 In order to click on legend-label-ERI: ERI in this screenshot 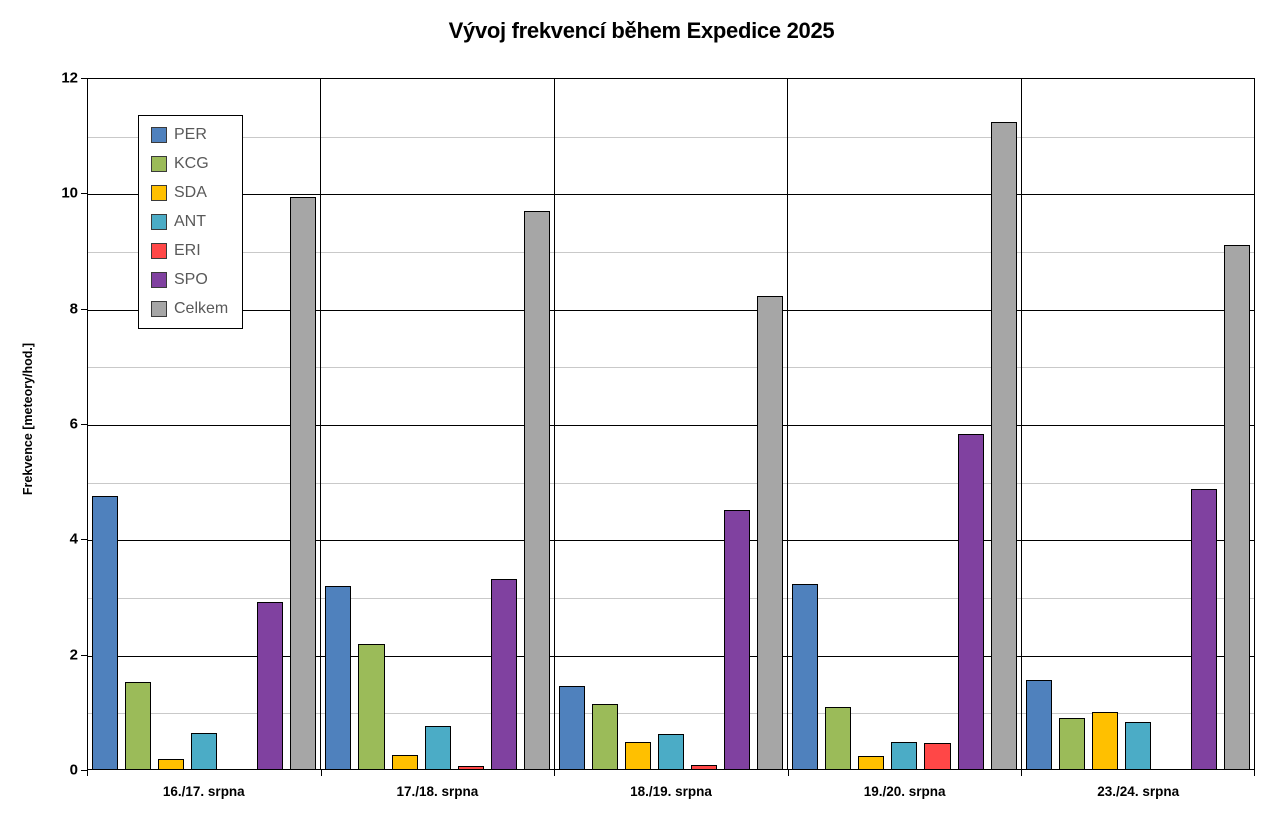, I will do `click(187, 250)`.